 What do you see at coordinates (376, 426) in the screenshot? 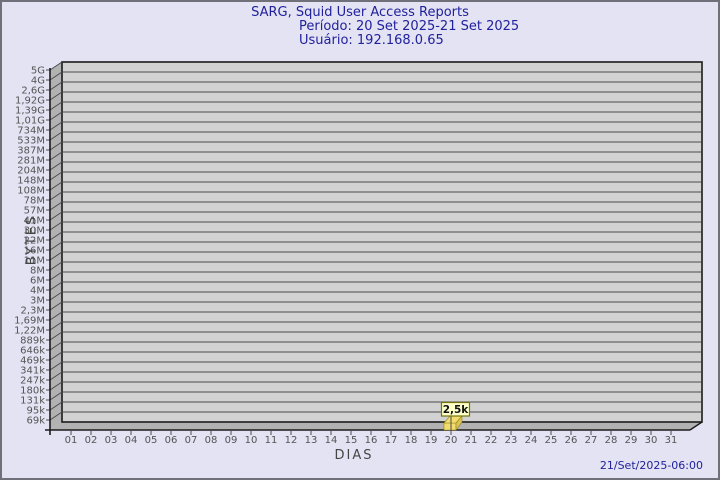
I see `chart-floor` at bounding box center [376, 426].